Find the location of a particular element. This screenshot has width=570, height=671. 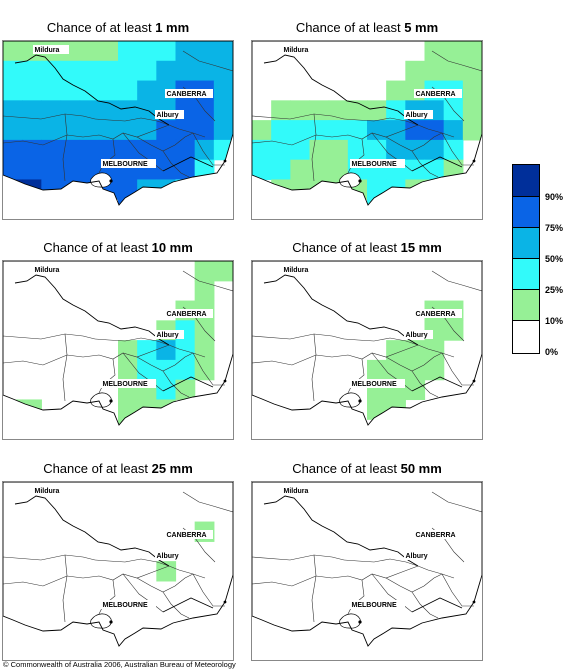

rainfall-map-5mm: Mildura CANBERRA Albury MELBOURNE is located at coordinates (367, 130).